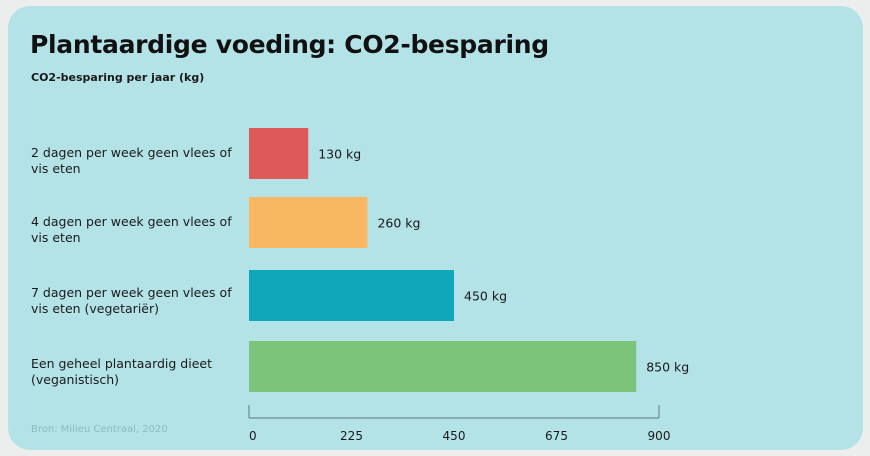 Image resolution: width=870 pixels, height=456 pixels. I want to click on x-tick-label-225: 225, so click(351, 436).